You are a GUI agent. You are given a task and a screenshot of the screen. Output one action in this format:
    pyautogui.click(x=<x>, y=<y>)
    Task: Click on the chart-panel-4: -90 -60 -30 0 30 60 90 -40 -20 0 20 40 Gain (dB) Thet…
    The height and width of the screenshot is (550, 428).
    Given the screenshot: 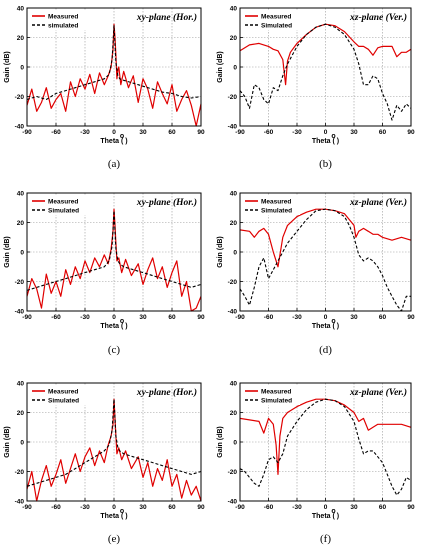 What is the action you would take?
    pyautogui.click(x=316, y=273)
    